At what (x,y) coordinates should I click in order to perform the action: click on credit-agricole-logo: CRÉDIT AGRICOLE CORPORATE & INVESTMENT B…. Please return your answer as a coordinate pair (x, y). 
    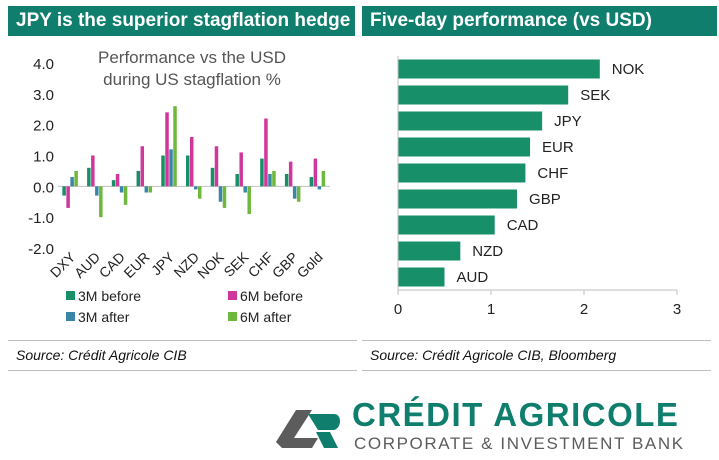
    Looking at the image, I should click on (482, 426).